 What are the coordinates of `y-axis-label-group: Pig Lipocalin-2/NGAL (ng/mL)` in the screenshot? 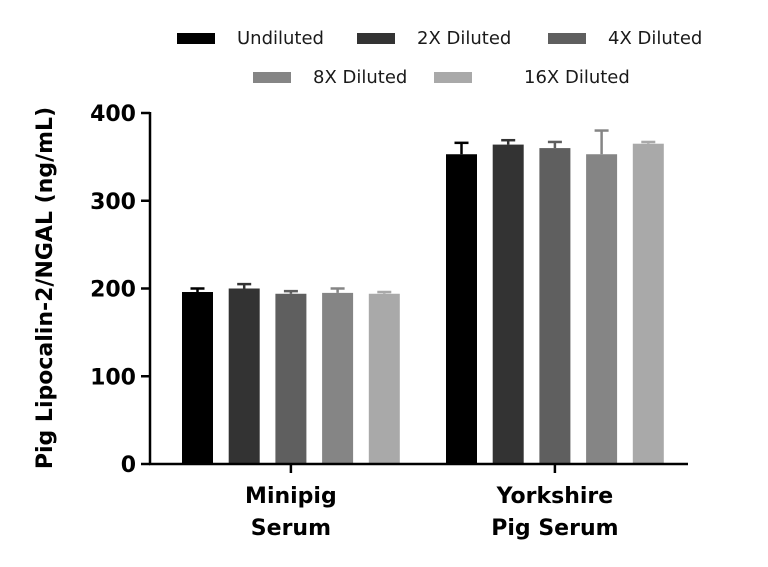 It's located at (45, 288).